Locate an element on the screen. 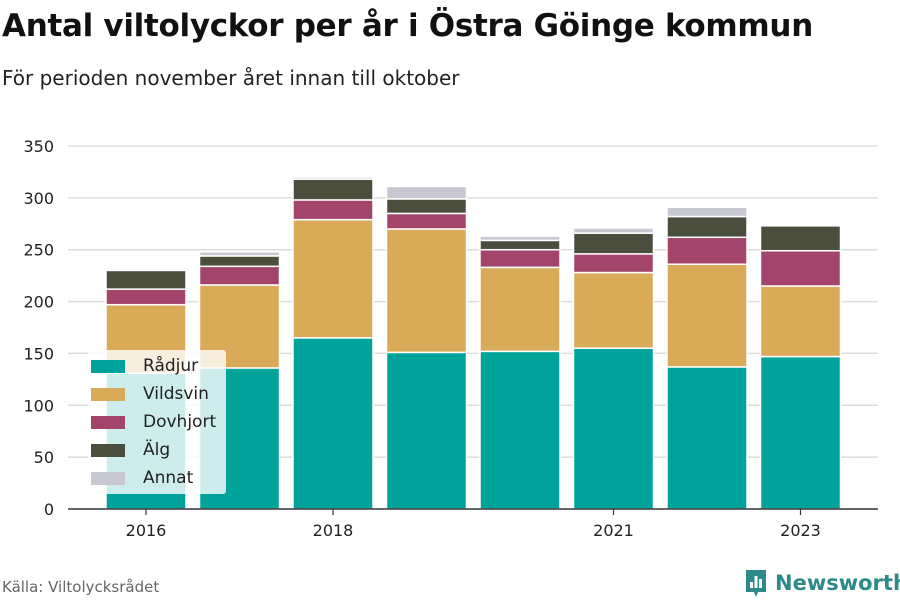 This screenshot has width=900, height=600. y-axis-ticks: 0 50 100 150 200 250 300 350 is located at coordinates (38, 328).